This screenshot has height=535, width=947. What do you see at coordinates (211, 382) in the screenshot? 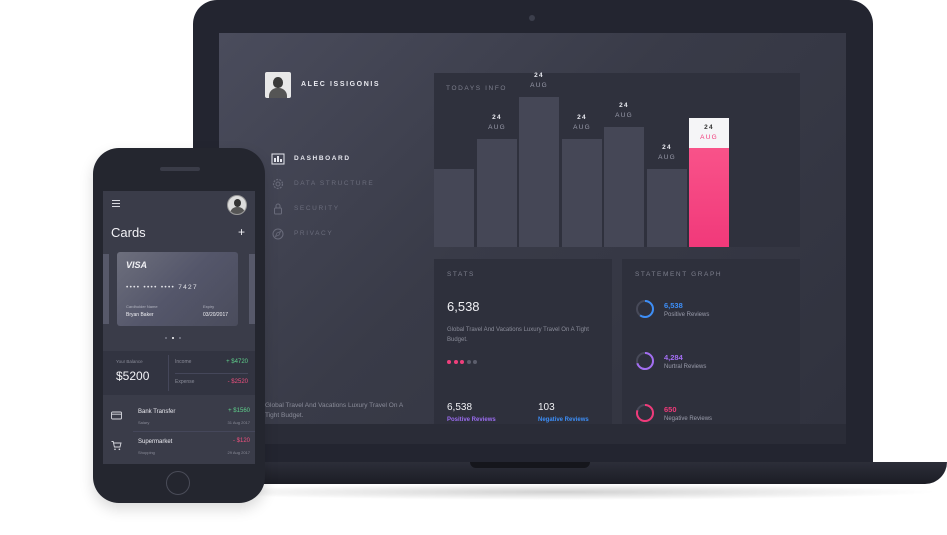
I see `expense-row: Expense - $2520` at bounding box center [211, 382].